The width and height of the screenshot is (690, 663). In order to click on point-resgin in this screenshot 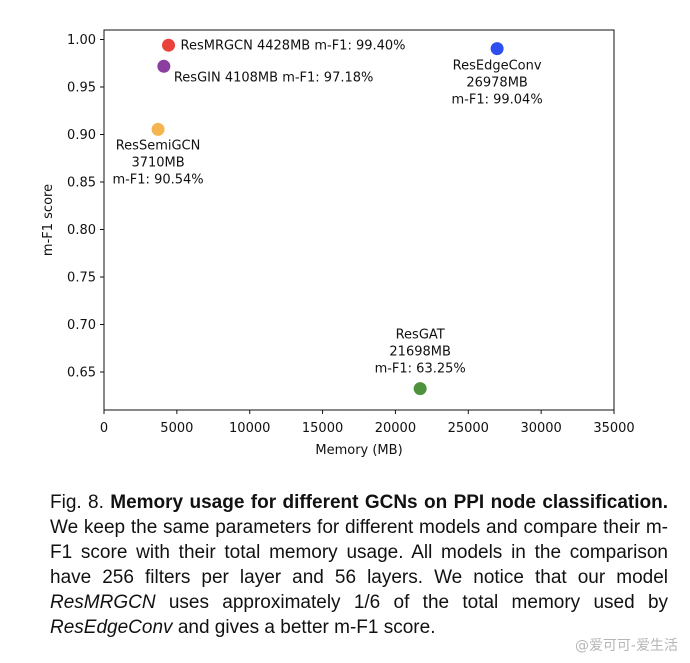, I will do `click(164, 66)`.